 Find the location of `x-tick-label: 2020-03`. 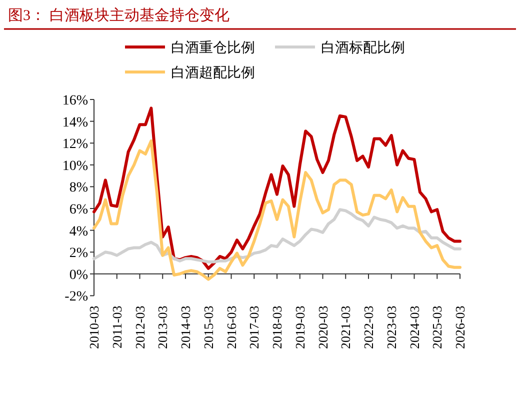

x-tick-label: 2020-03 is located at coordinates (322, 328).